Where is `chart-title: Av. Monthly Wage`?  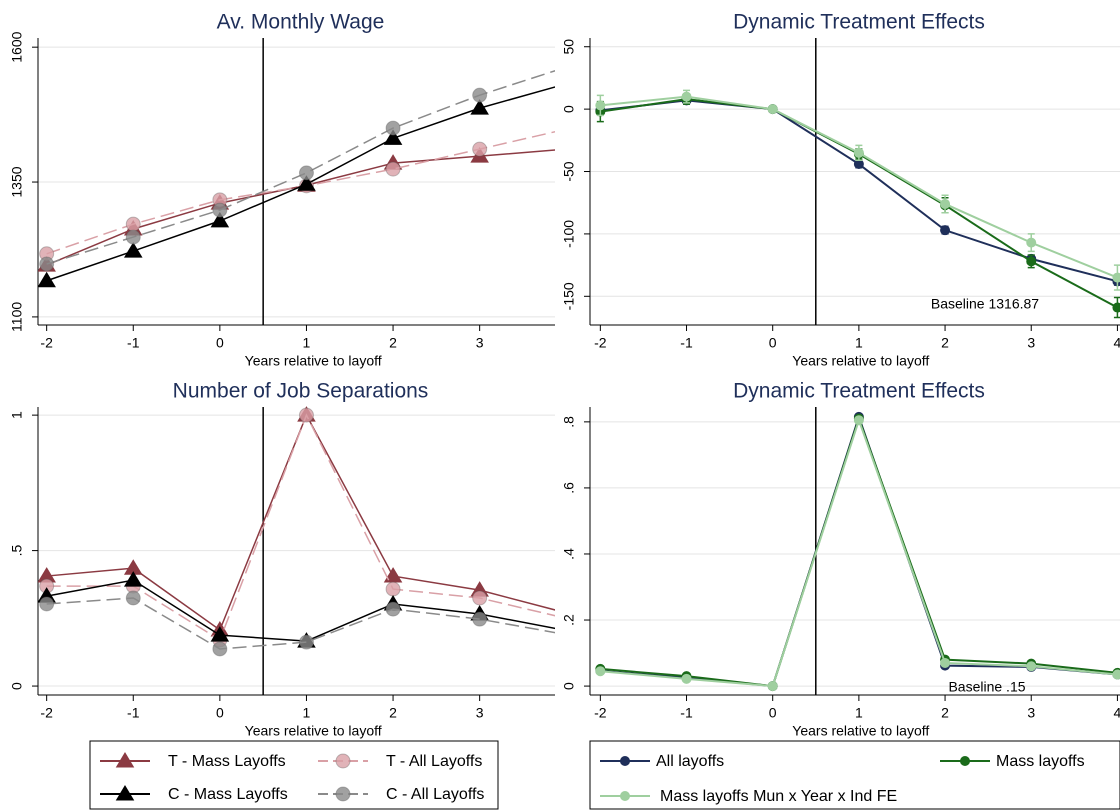 chart-title: Av. Monthly Wage is located at coordinates (301, 22).